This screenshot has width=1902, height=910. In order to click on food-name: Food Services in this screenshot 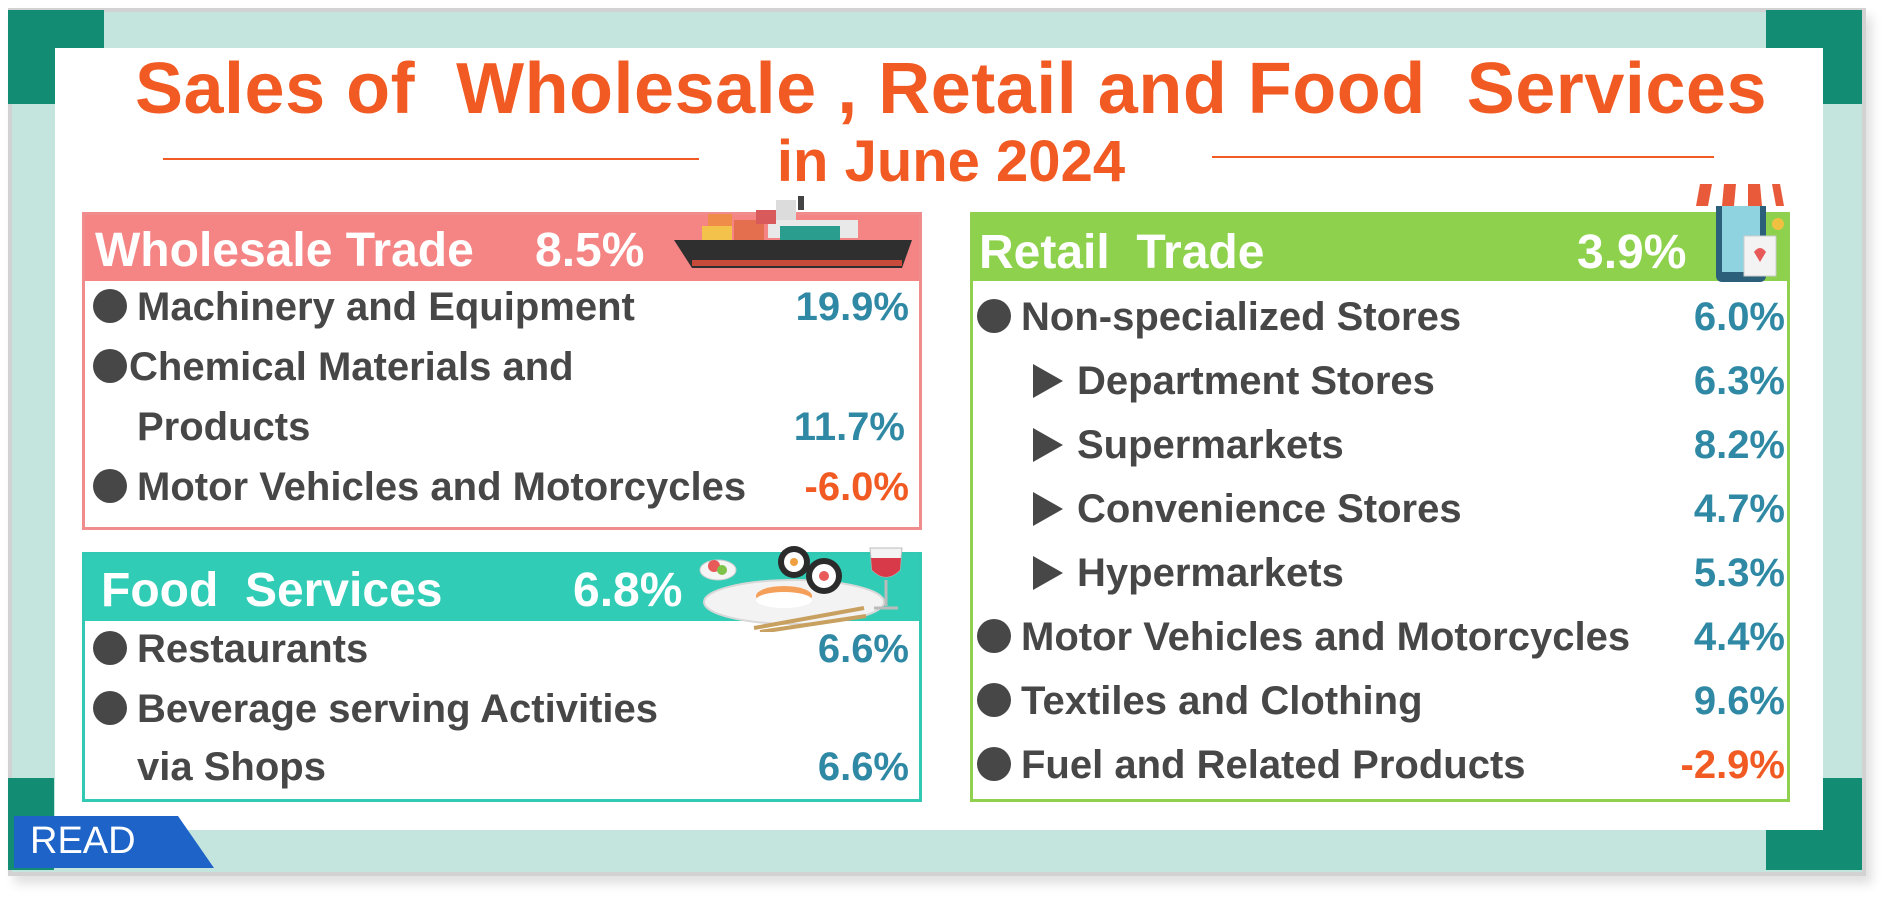, I will do `click(272, 590)`.